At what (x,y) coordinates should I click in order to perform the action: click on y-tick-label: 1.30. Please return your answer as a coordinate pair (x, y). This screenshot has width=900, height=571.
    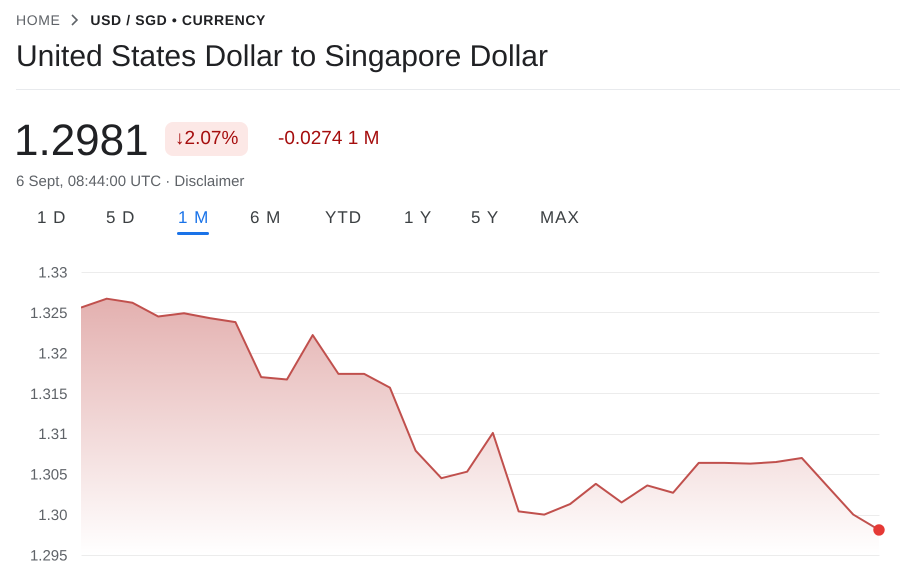
    Looking at the image, I should click on (53, 515).